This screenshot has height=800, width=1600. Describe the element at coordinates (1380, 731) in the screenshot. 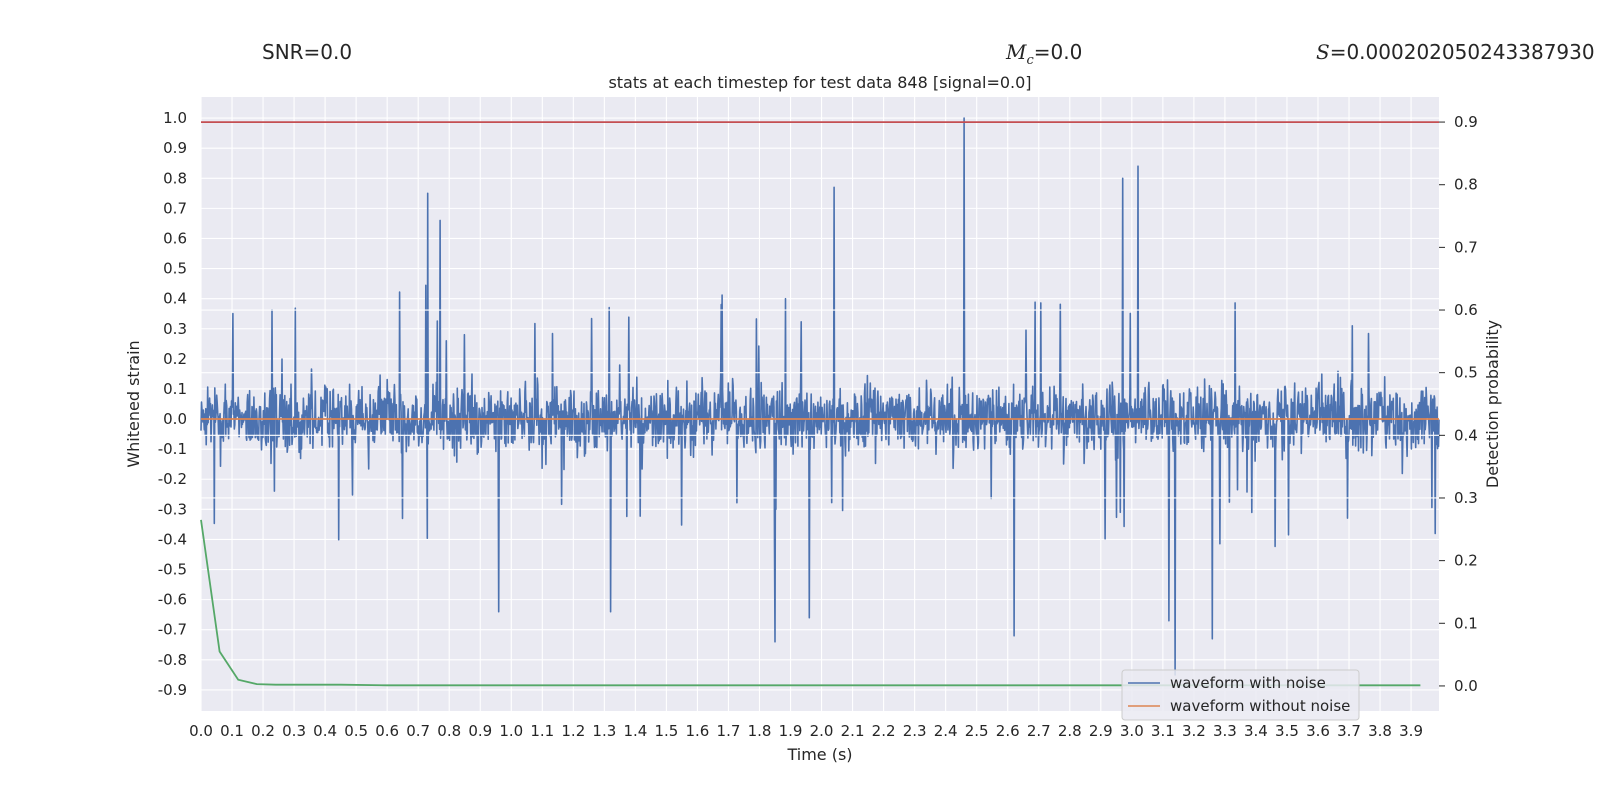

I see `x-tick-label: 3.8` at that location.